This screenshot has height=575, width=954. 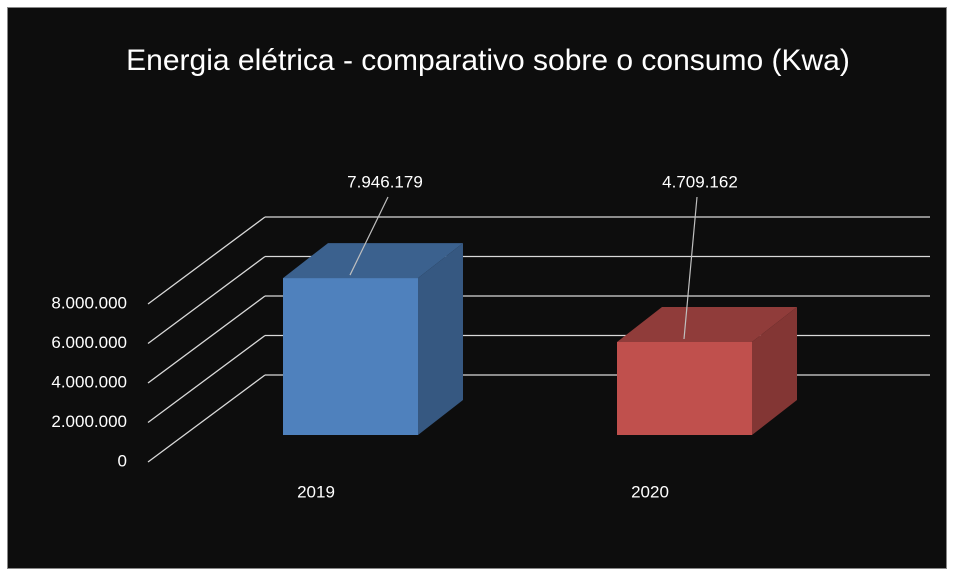 I want to click on data-label: 4.709.162, so click(x=700, y=181).